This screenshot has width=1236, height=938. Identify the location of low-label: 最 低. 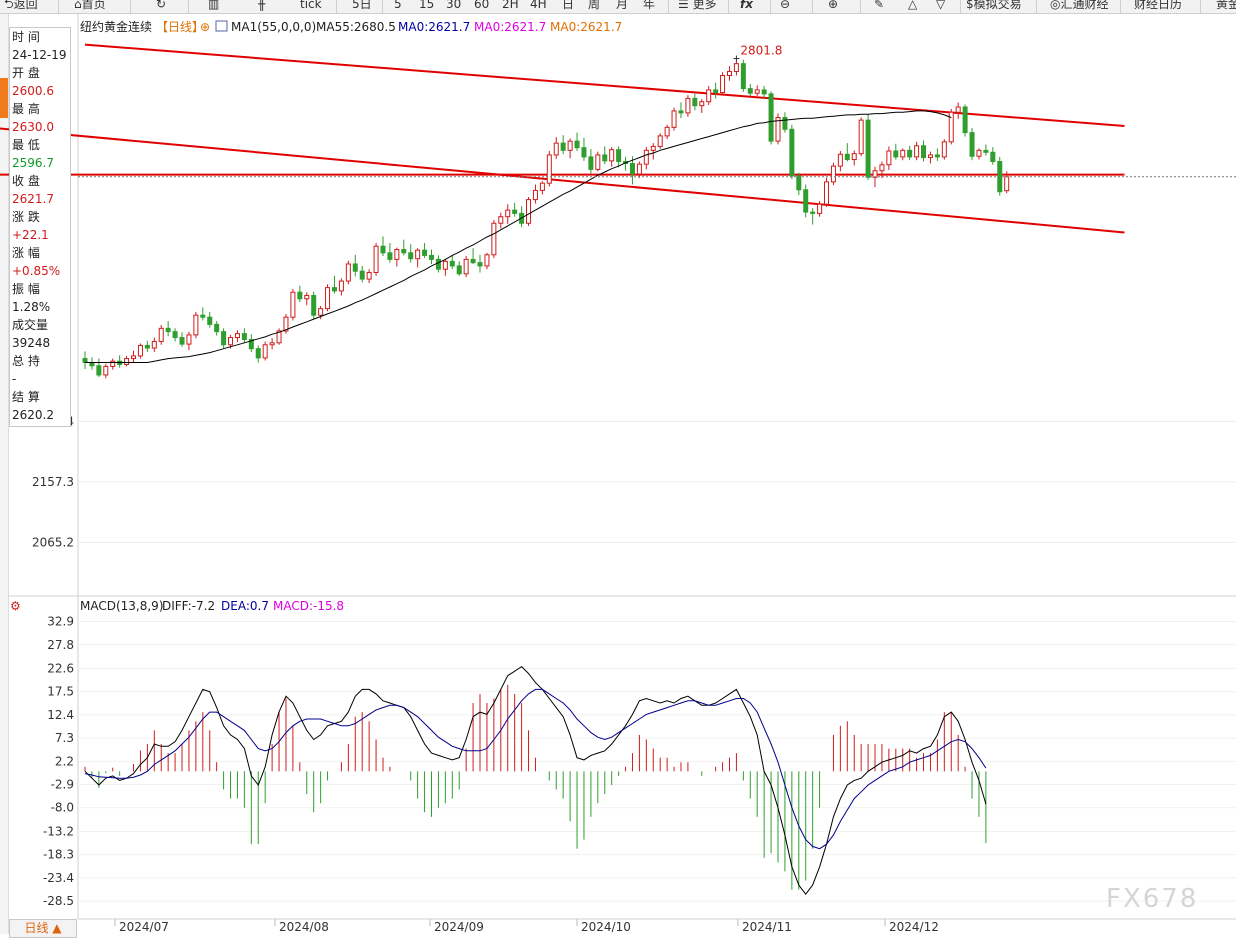
(26, 145).